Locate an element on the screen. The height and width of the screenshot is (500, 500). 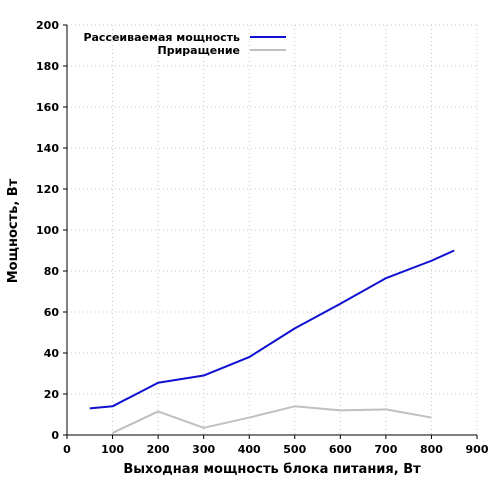
y-axis-title: Мощность, Вт is located at coordinates (13, 230).